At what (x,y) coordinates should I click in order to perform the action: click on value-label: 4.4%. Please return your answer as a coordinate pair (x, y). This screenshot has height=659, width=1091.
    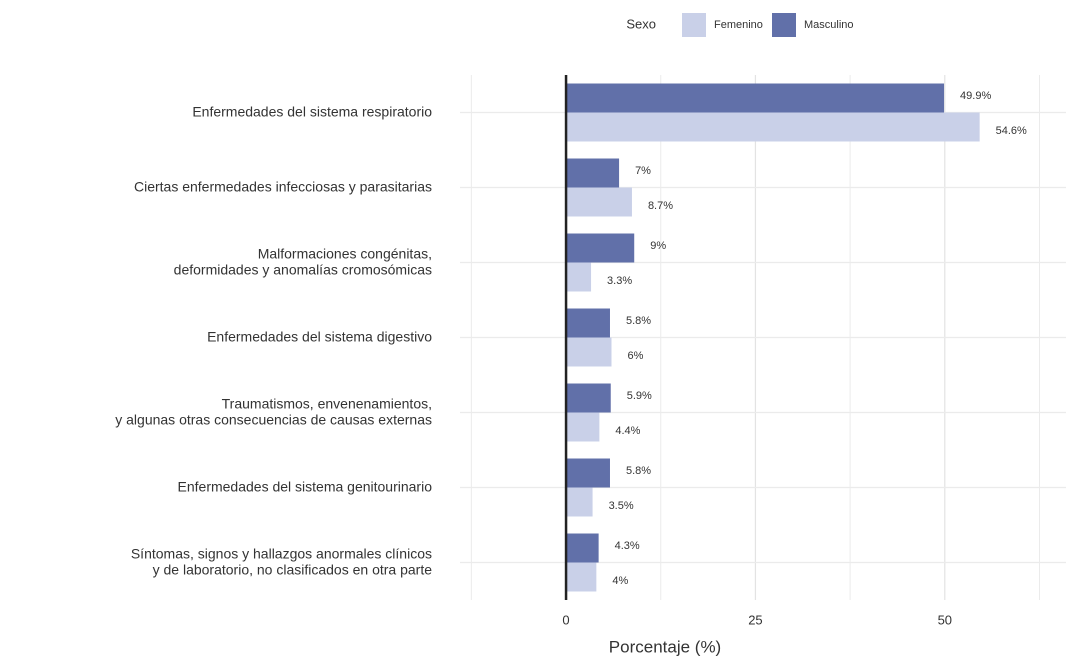
    Looking at the image, I should click on (627, 431).